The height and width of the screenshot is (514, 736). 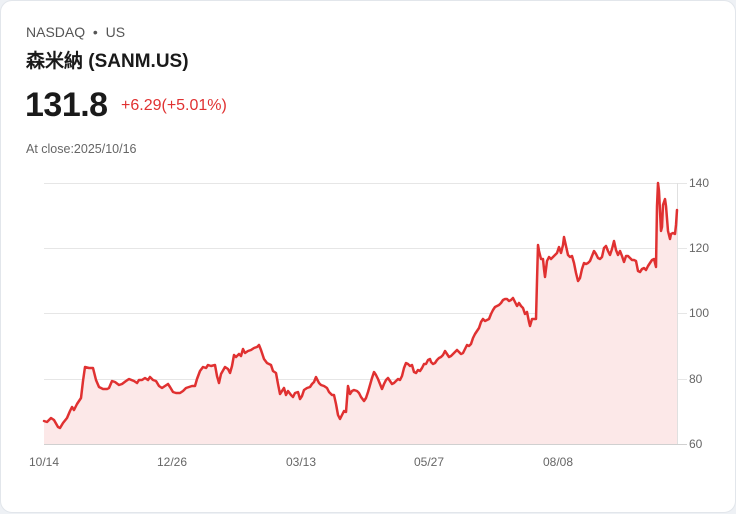 I want to click on x-tick: 05/27, so click(x=429, y=462).